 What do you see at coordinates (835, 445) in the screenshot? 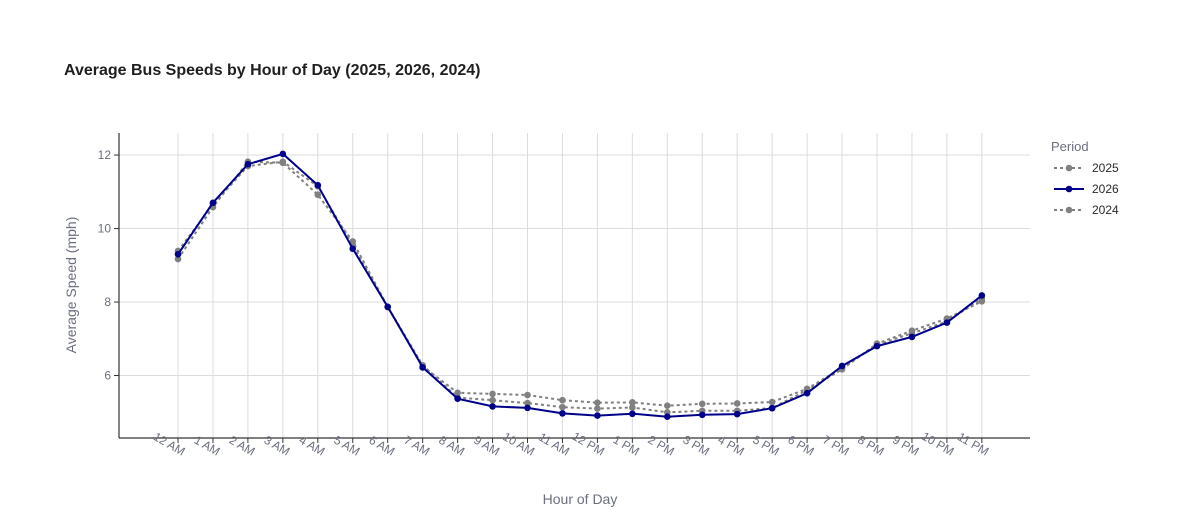
I see `x-tick-label: 7 PM` at bounding box center [835, 445].